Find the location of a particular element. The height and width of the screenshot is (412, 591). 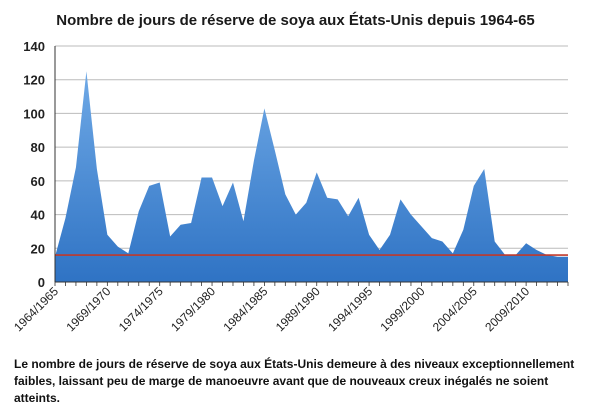

y-tick-label: 80 is located at coordinates (38, 147).